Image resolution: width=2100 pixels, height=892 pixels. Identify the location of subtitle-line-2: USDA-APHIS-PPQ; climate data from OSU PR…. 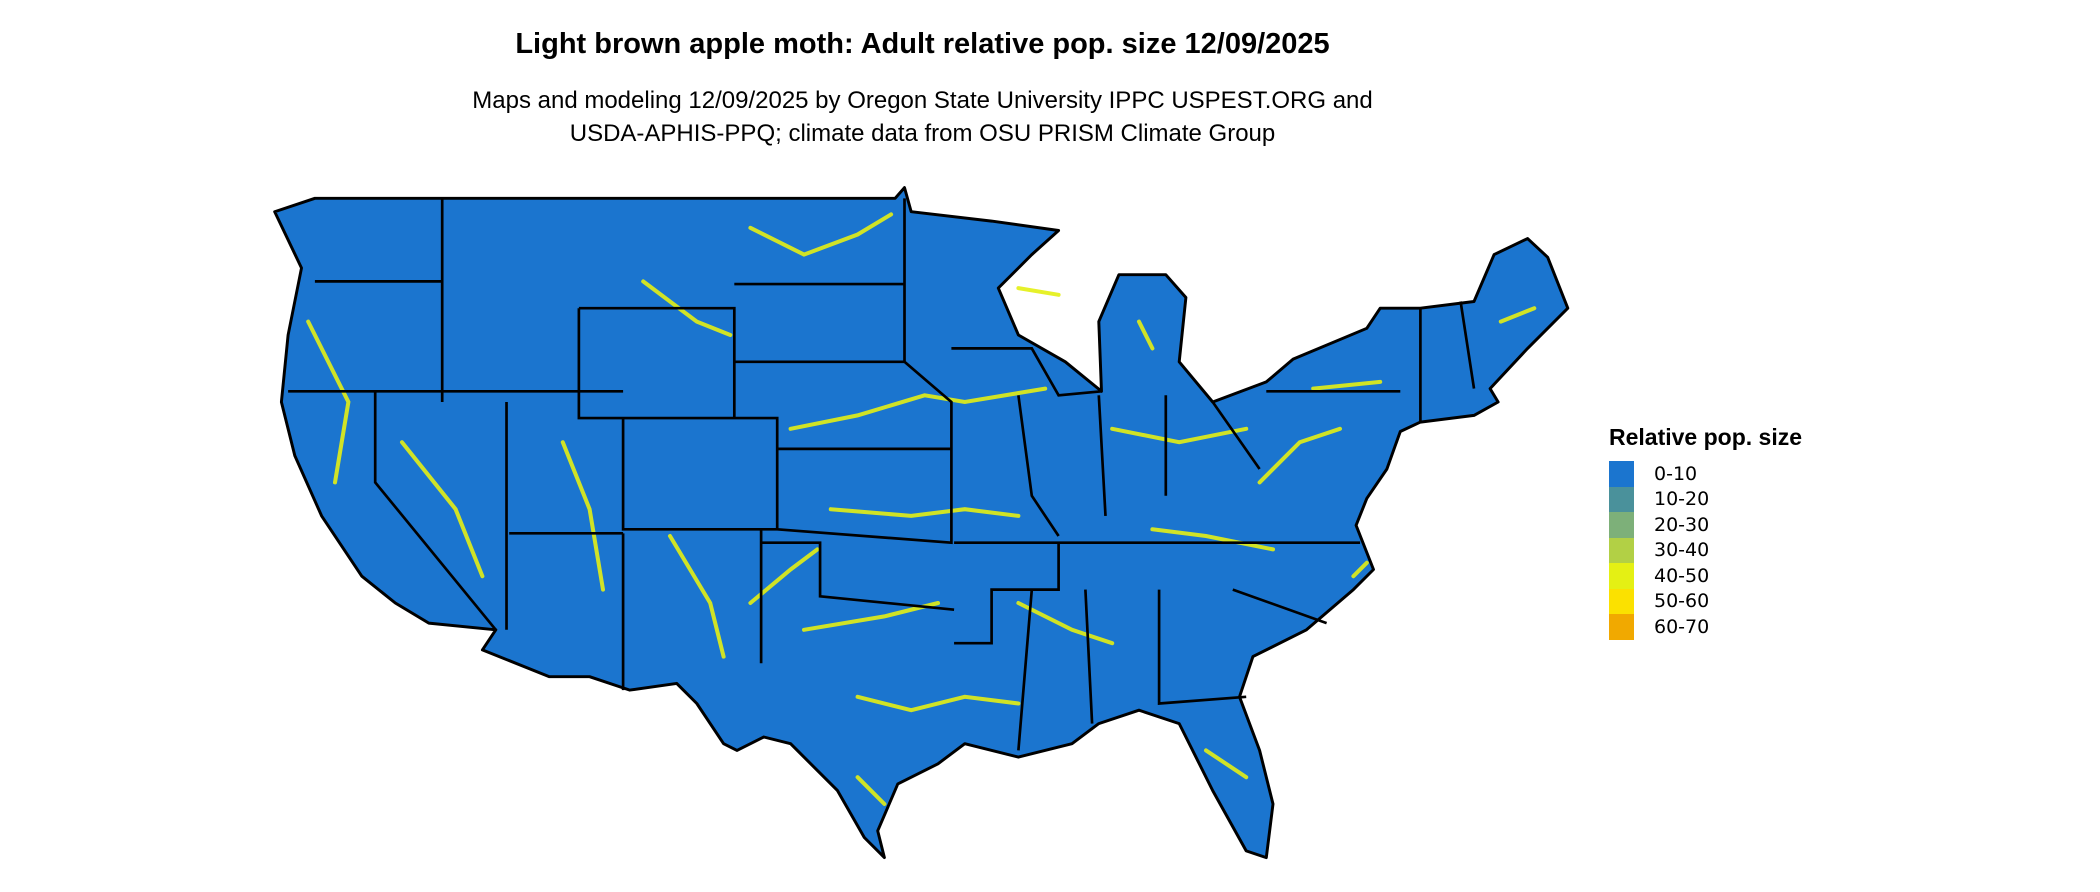
(922, 133).